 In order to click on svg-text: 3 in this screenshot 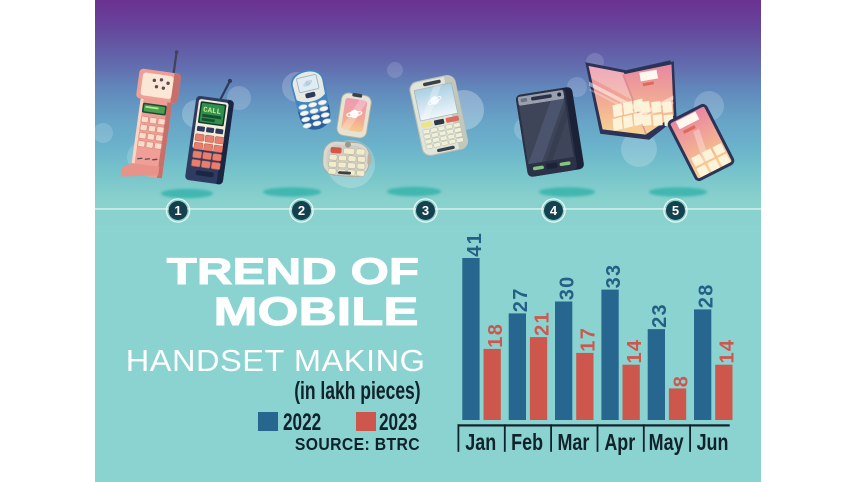, I will do `click(425, 210)`.